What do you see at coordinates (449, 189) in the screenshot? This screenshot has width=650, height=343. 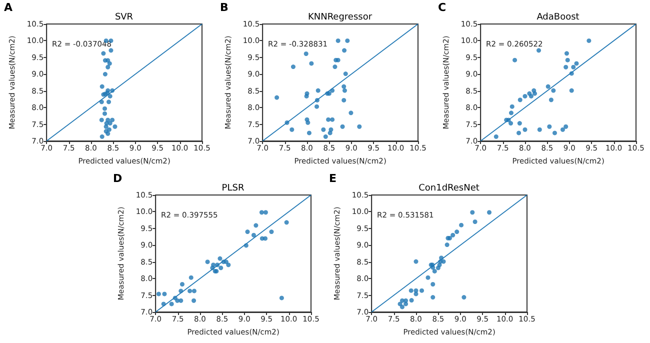 I see `chart-title: Con1dResNet` at bounding box center [449, 189].